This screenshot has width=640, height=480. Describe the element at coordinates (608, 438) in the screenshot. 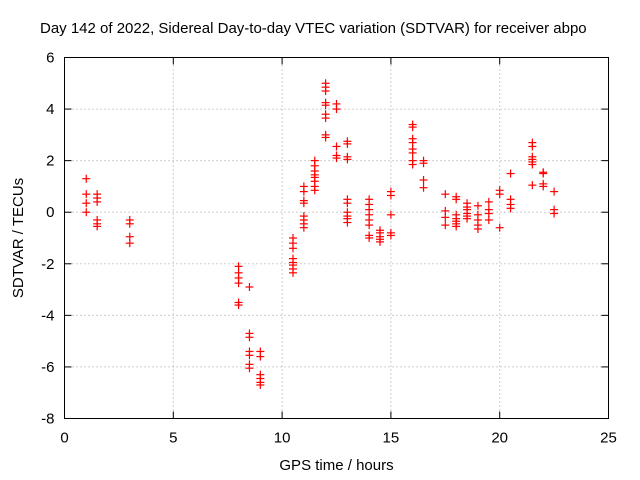

I see `x-tick-label: 25` at that location.